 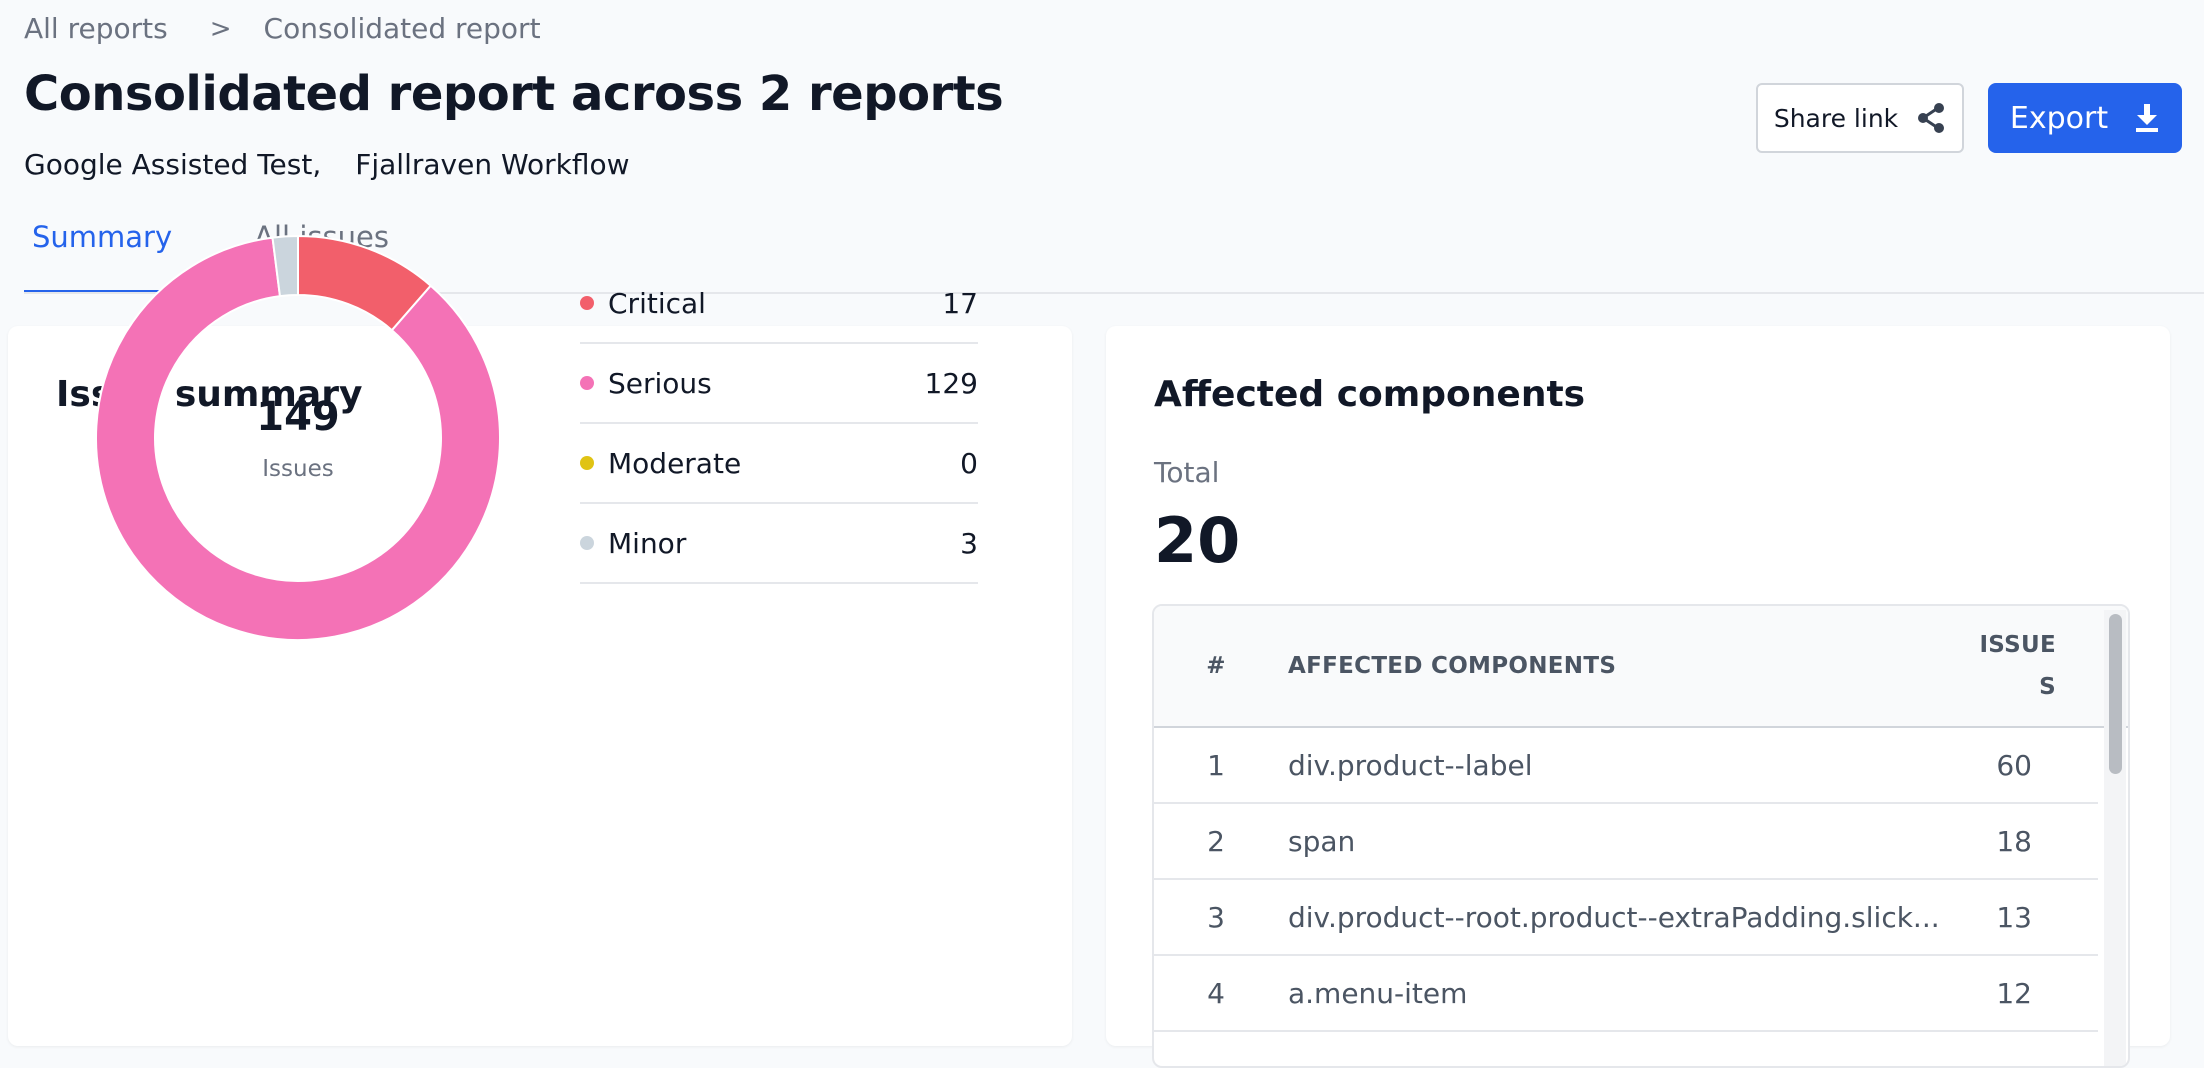 I want to click on legend-value: 17, so click(x=960, y=303).